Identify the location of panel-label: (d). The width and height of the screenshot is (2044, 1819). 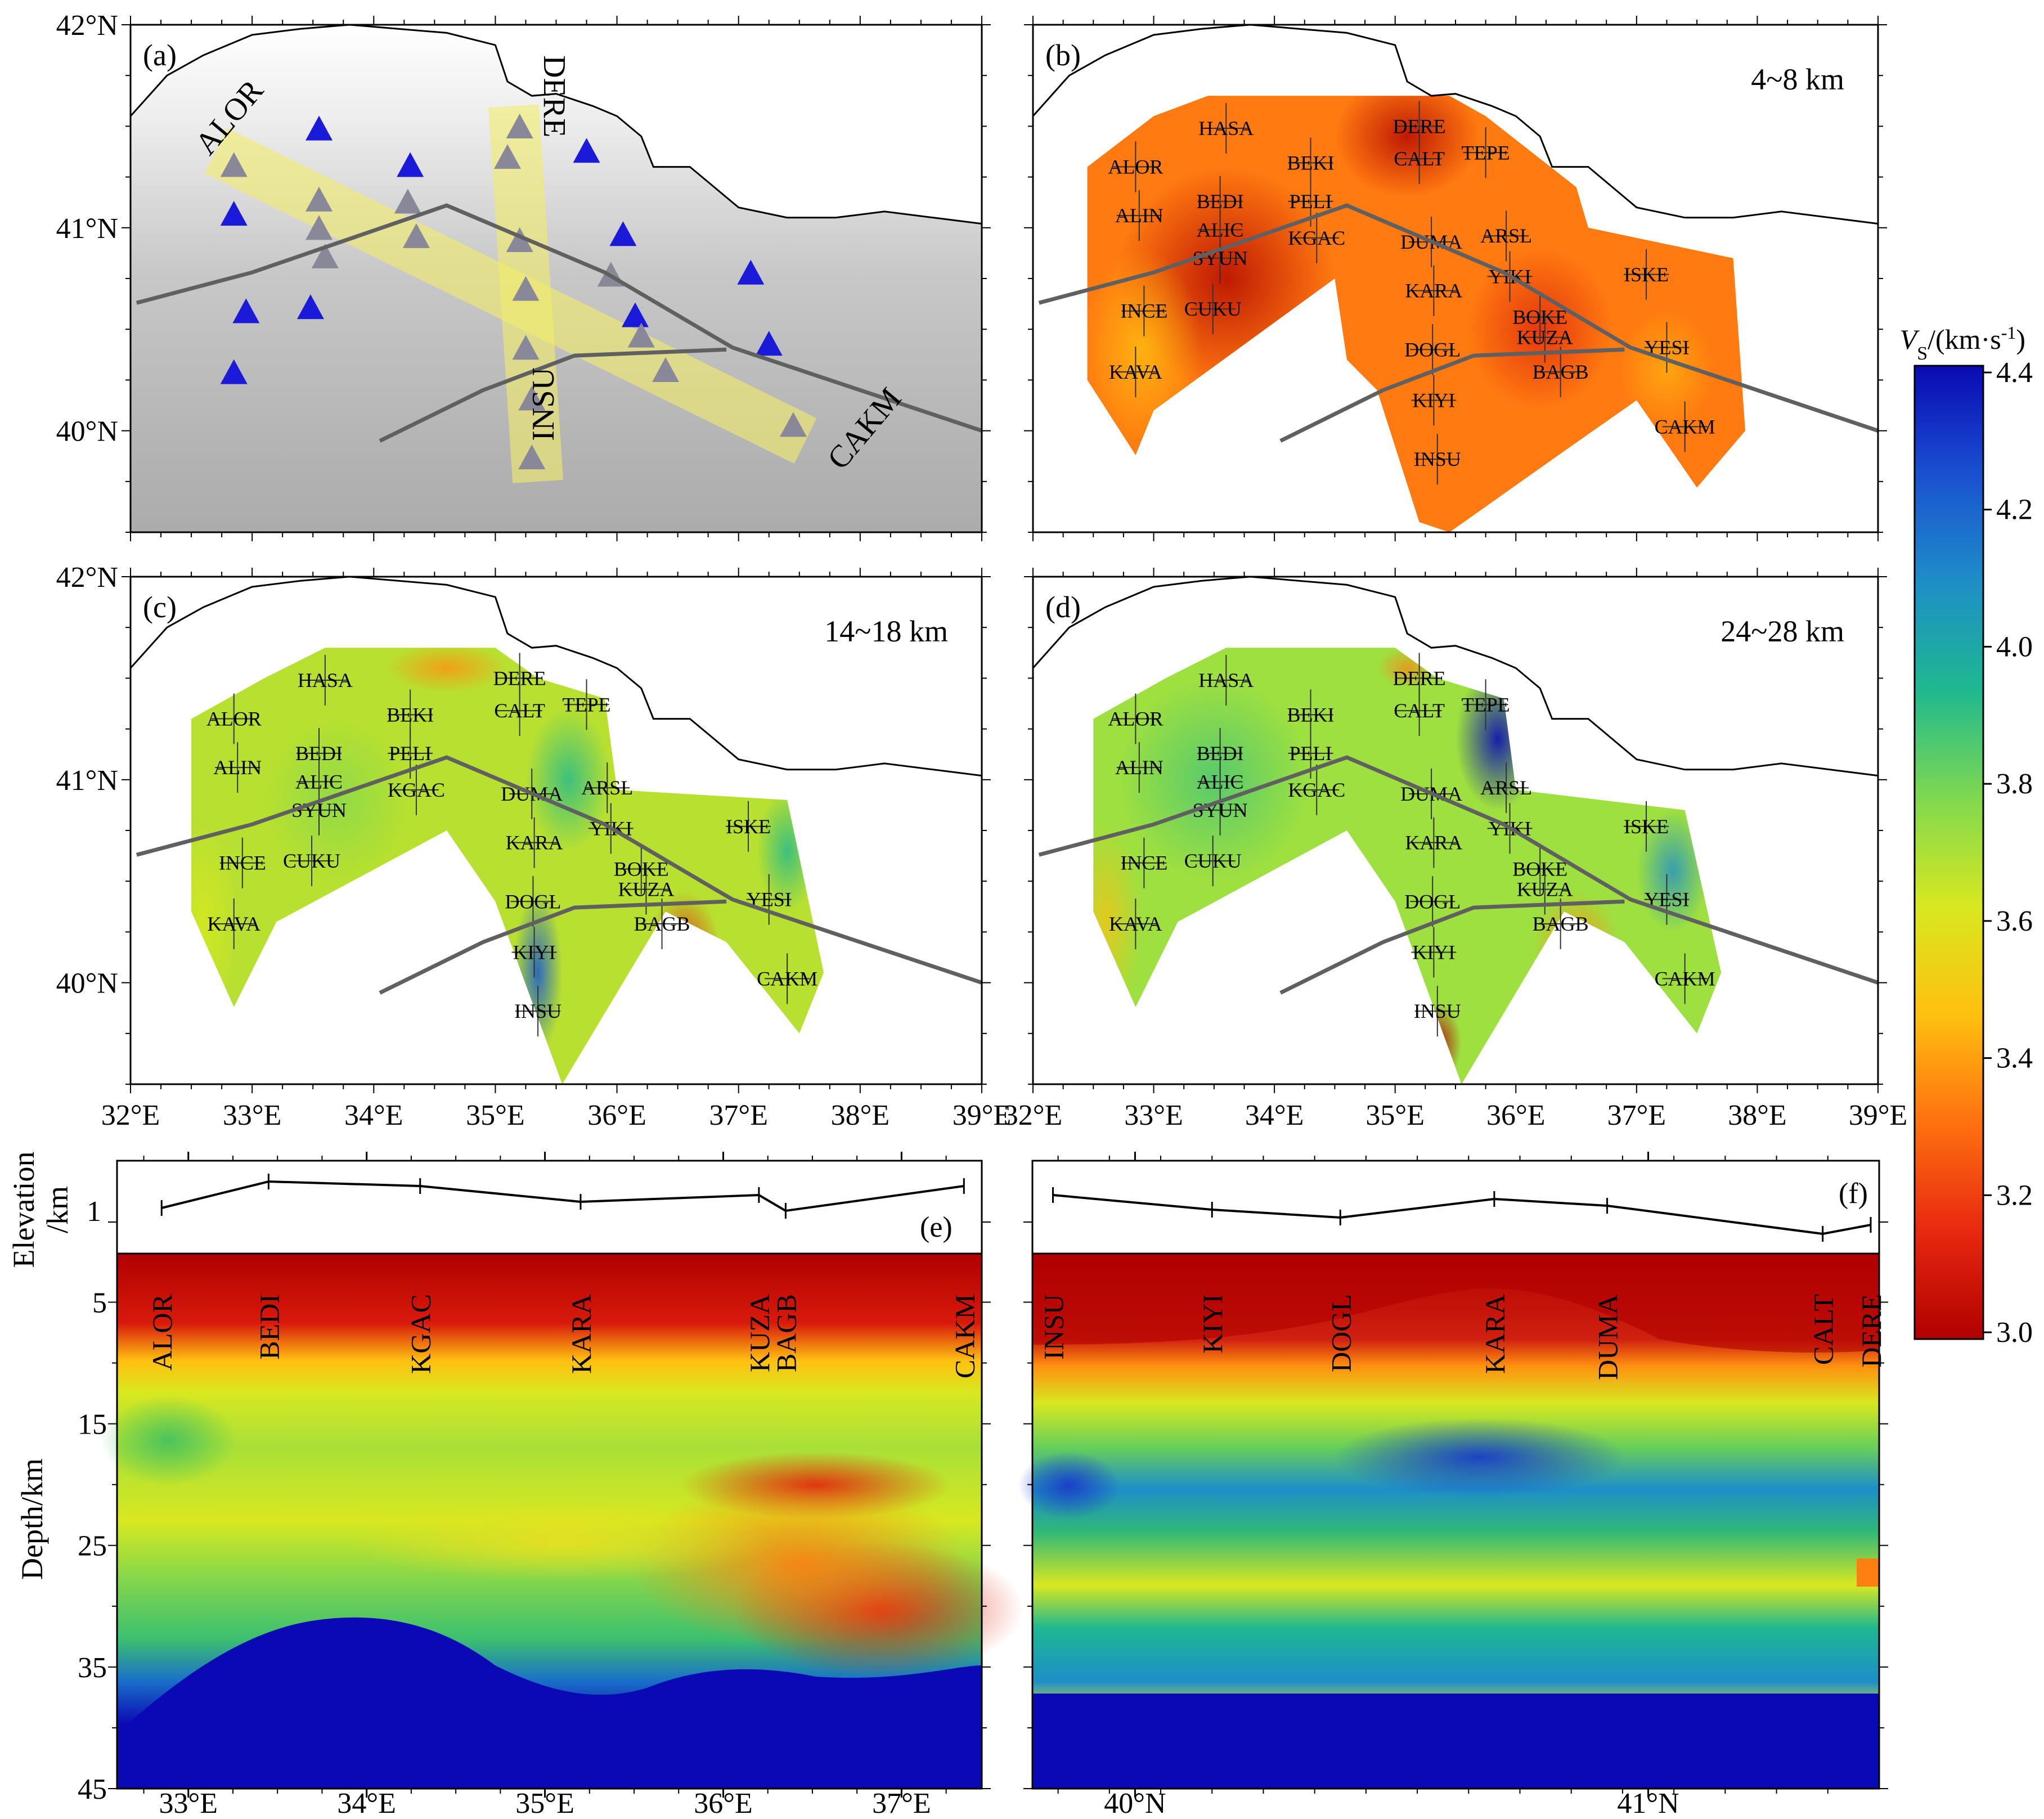
(1063, 607).